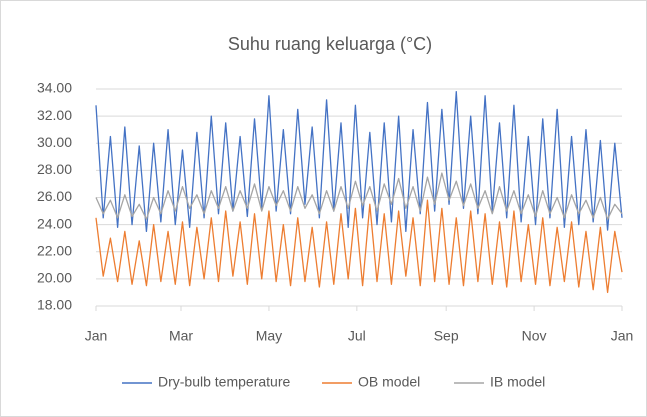  I want to click on chart-title: Suhu ruang keluarga (°C), so click(330, 44).